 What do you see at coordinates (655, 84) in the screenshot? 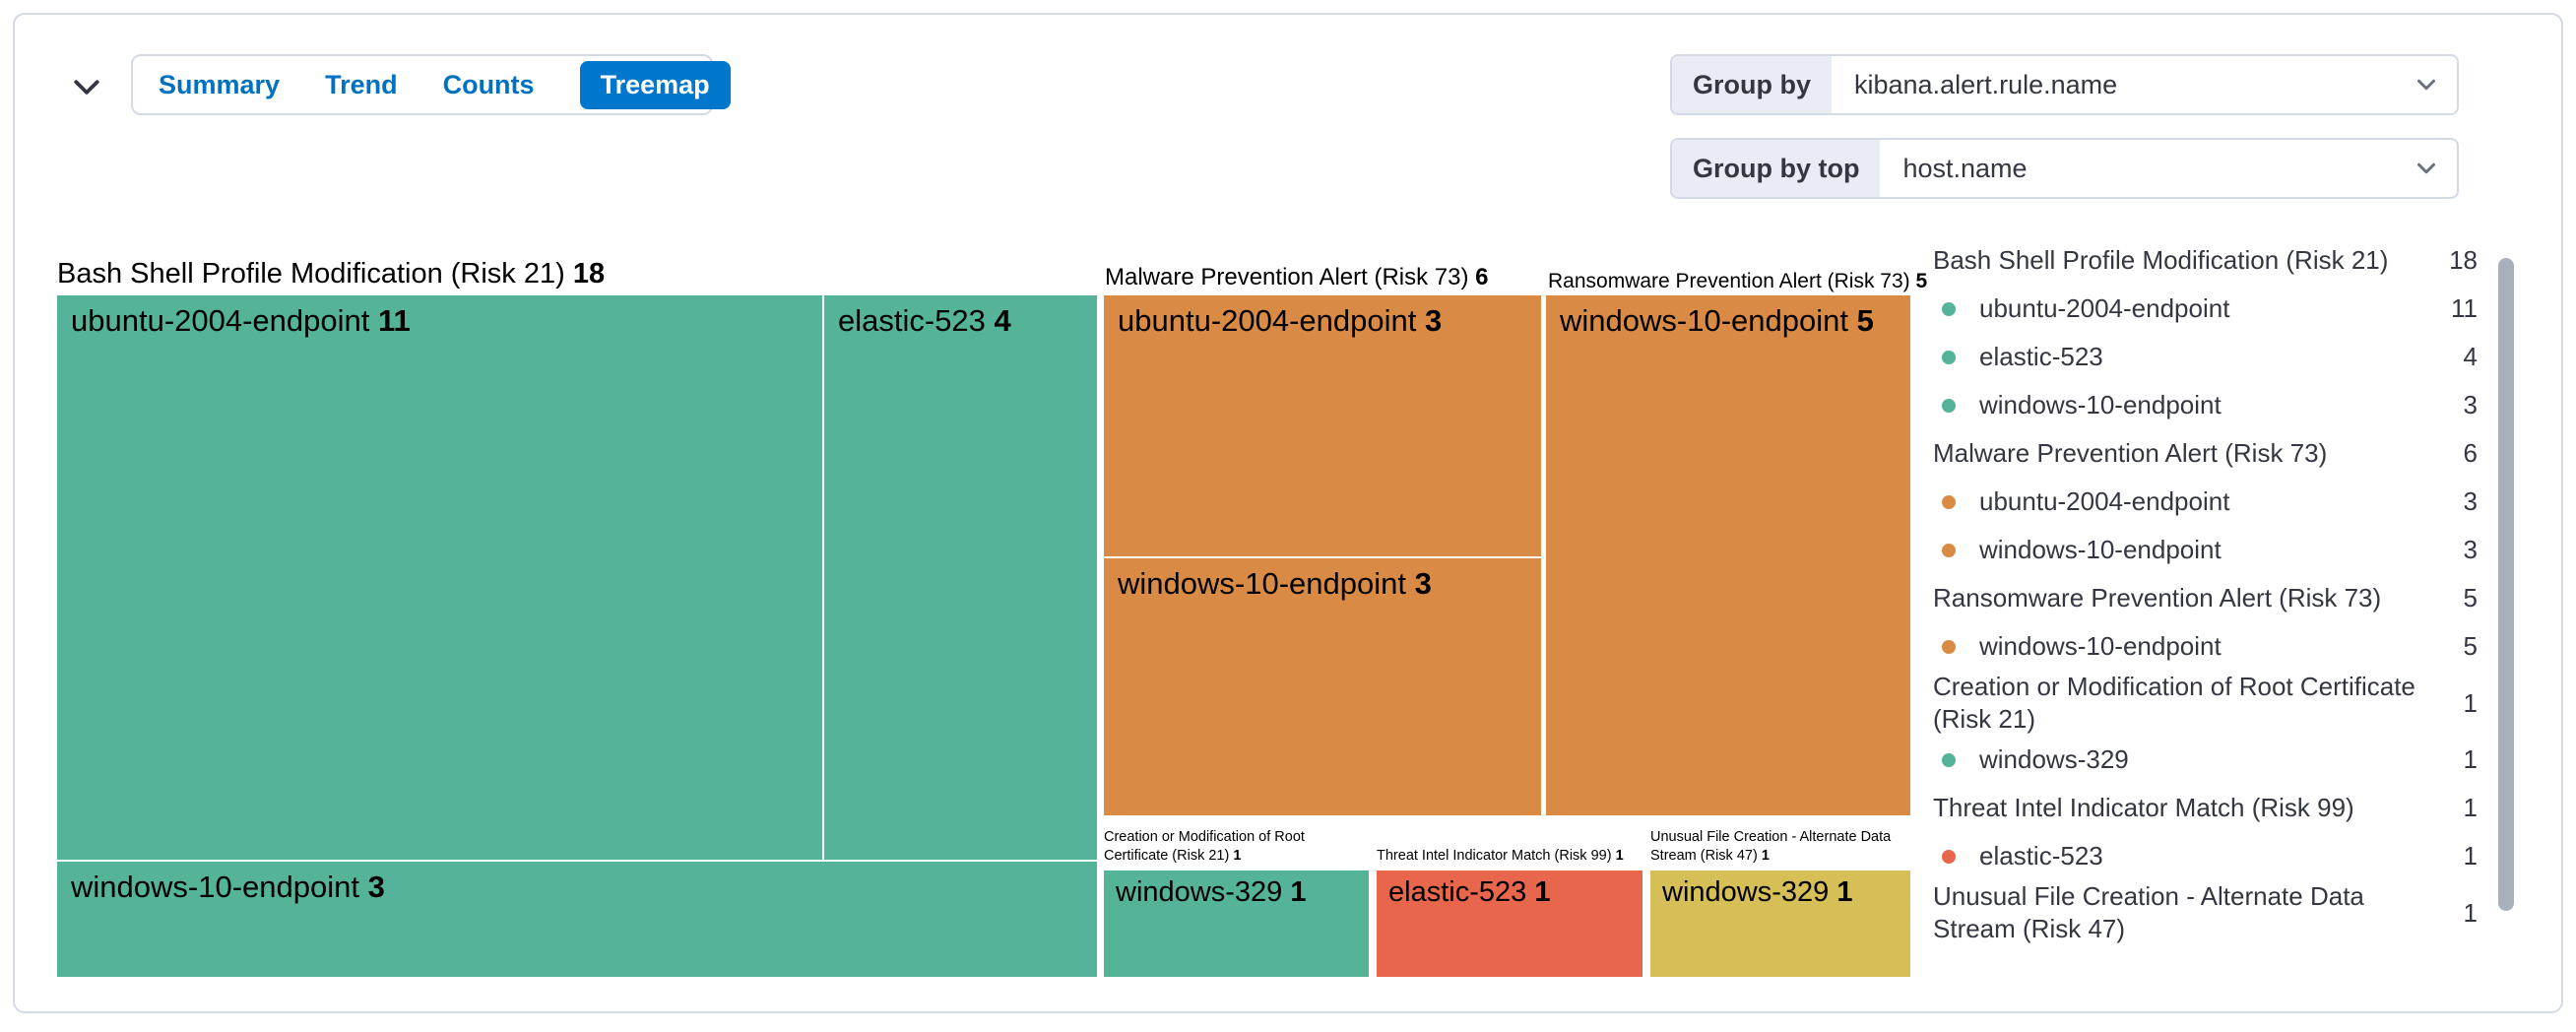
I see `tab-treemap: Treemap` at bounding box center [655, 84].